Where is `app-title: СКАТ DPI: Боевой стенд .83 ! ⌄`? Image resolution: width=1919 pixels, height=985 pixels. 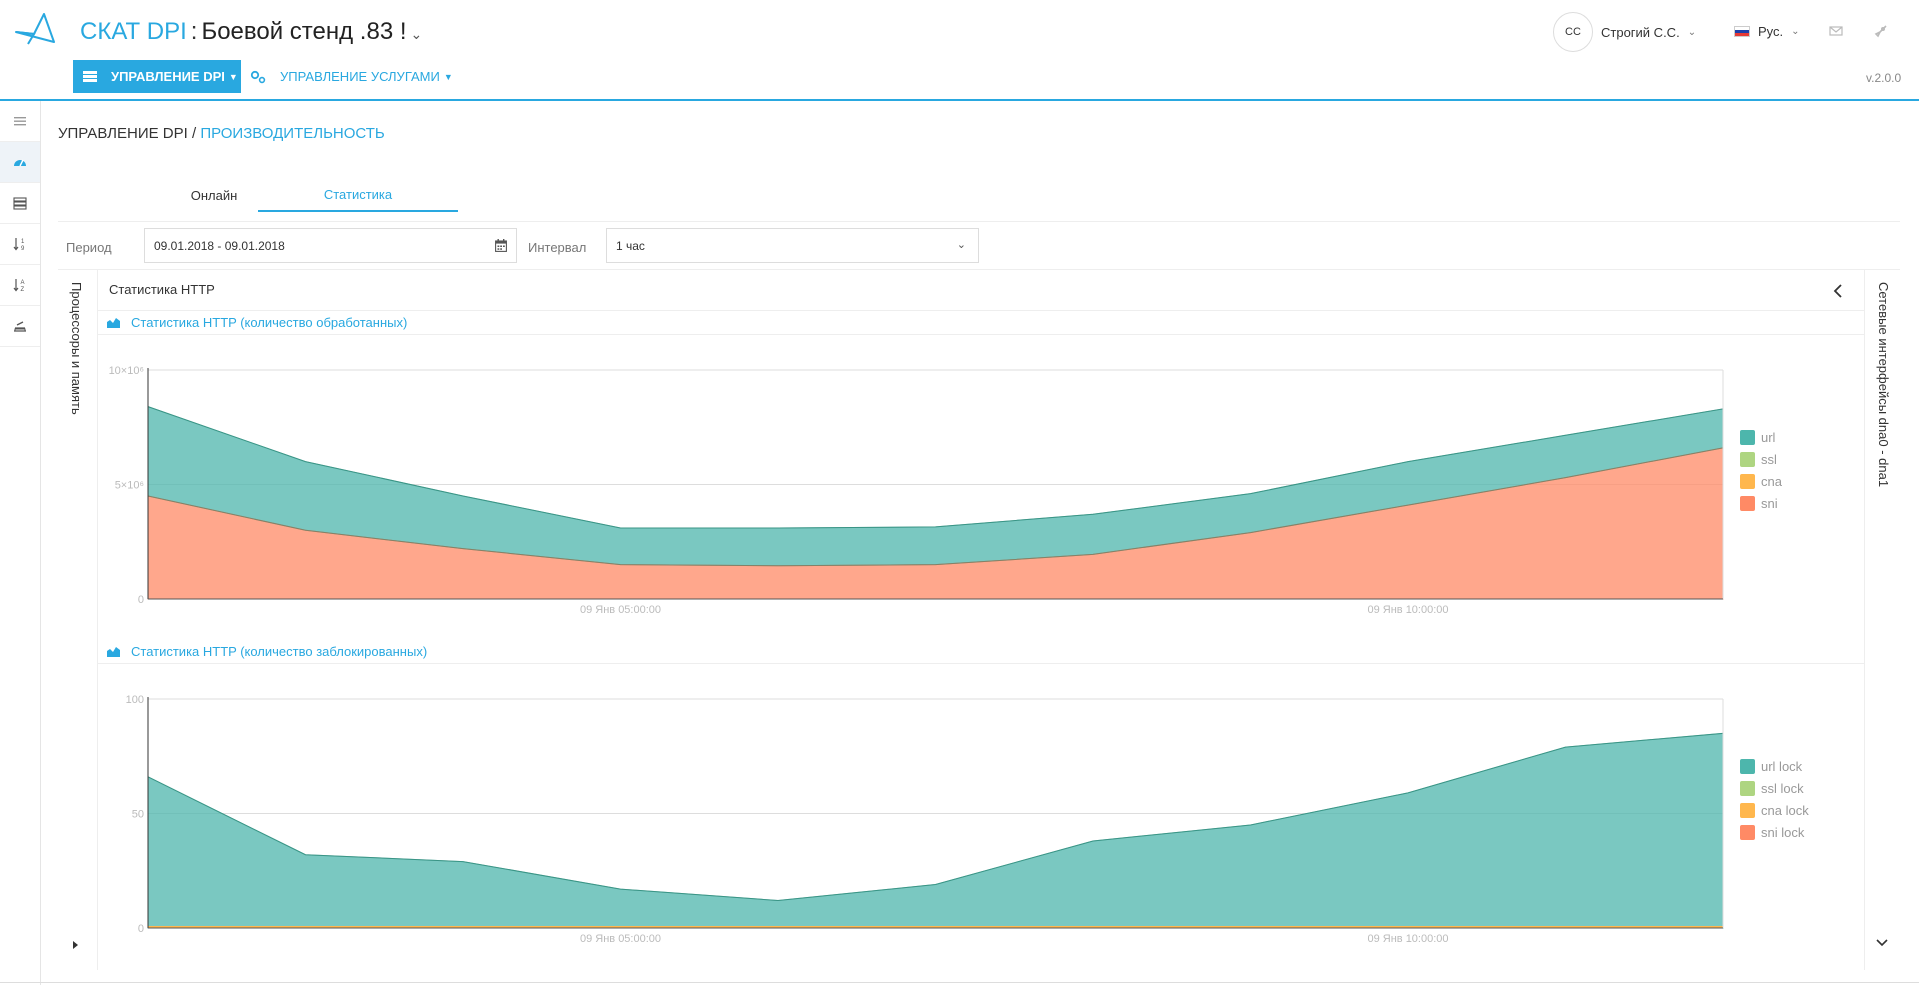
app-title: СКАТ DPI: Боевой стенд .83 ! ⌄ is located at coordinates (251, 32).